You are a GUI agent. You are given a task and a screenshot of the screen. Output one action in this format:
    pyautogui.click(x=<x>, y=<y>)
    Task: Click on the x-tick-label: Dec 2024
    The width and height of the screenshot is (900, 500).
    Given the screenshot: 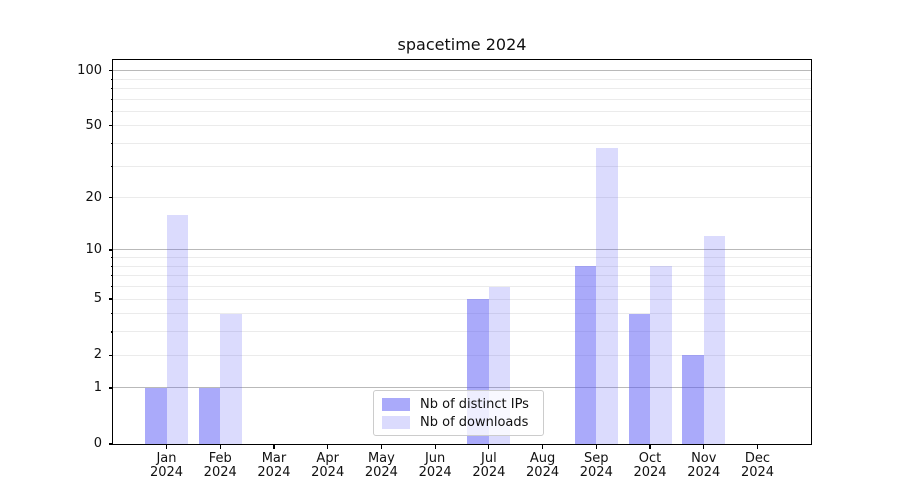 What is the action you would take?
    pyautogui.click(x=758, y=465)
    